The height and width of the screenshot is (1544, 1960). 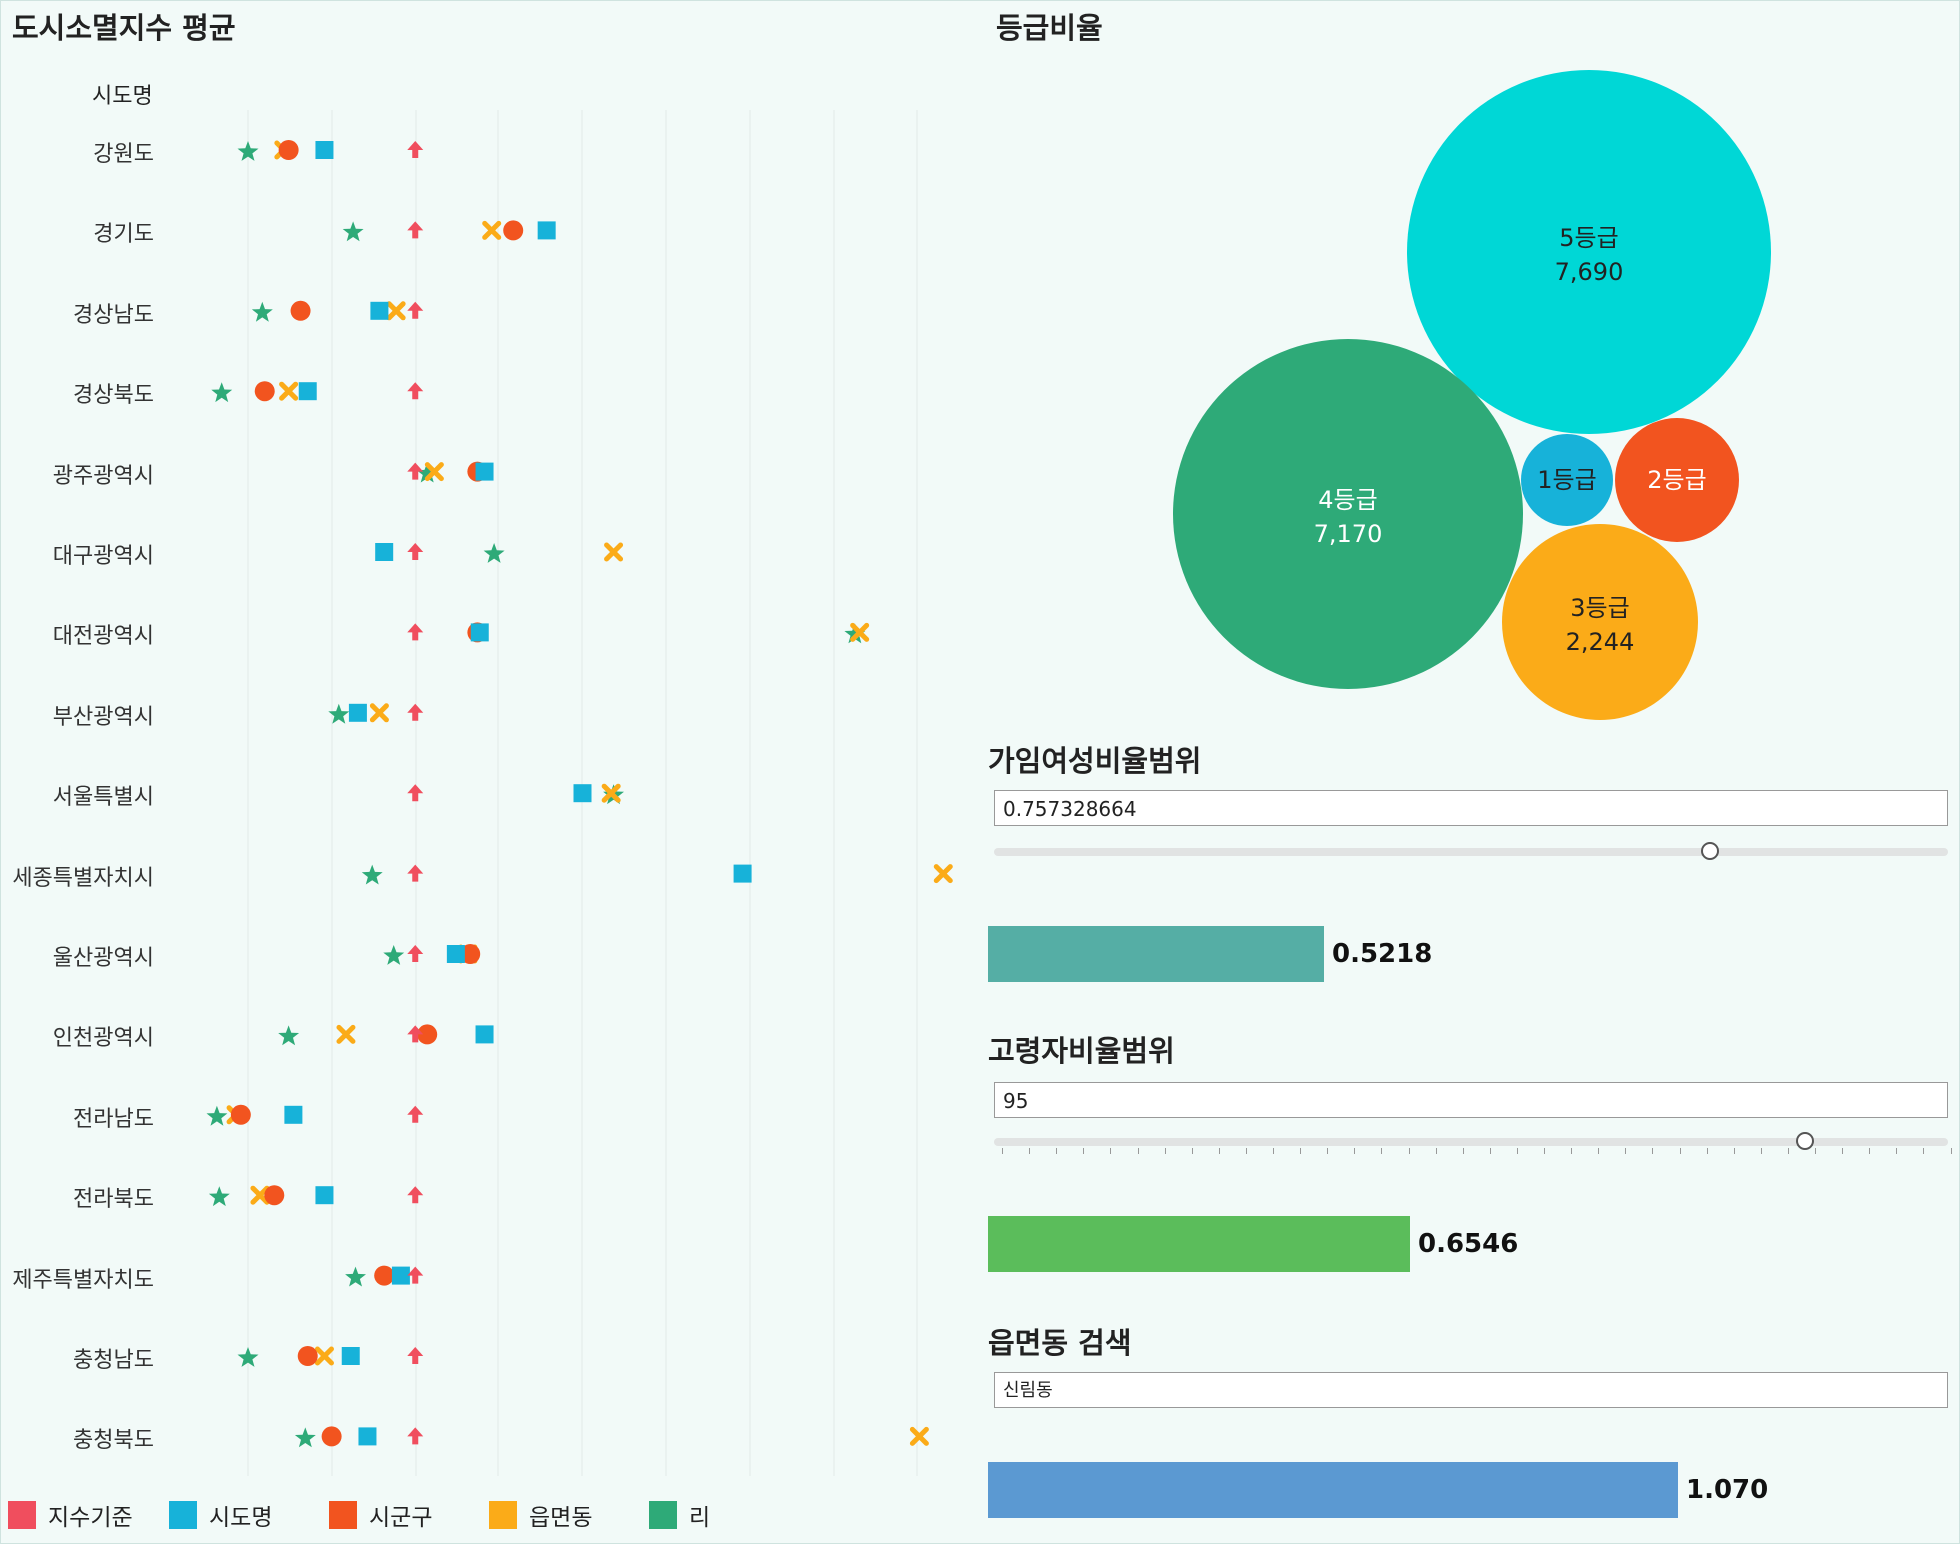 What do you see at coordinates (1471, 1142) in the screenshot?
I see `elderly-slider-track` at bounding box center [1471, 1142].